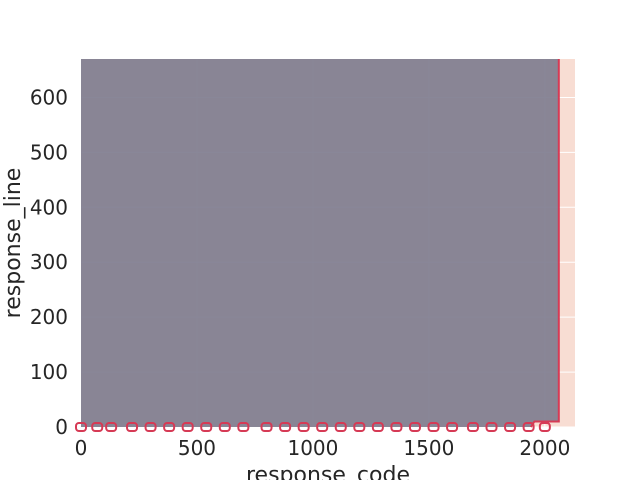 The width and height of the screenshot is (640, 480). Describe the element at coordinates (197, 448) in the screenshot. I see `x-tick-label: 500` at that location.